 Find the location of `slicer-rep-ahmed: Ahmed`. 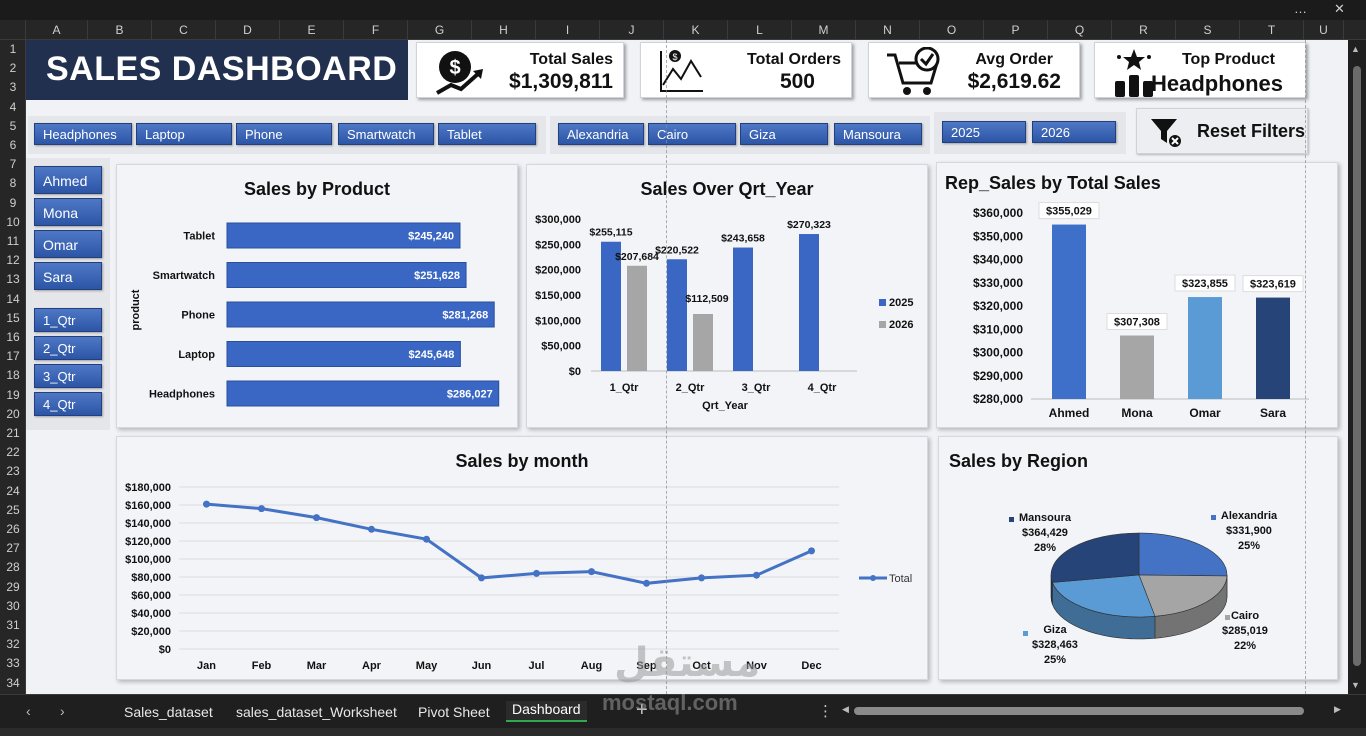

slicer-rep-ahmed: Ahmed is located at coordinates (68, 180).